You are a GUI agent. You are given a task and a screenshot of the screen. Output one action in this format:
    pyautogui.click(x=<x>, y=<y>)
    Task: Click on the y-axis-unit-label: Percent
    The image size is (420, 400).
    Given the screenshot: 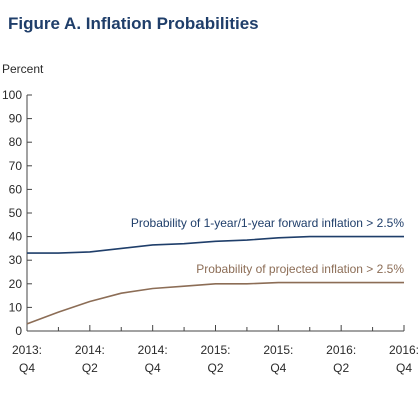 What is the action you would take?
    pyautogui.click(x=23, y=69)
    